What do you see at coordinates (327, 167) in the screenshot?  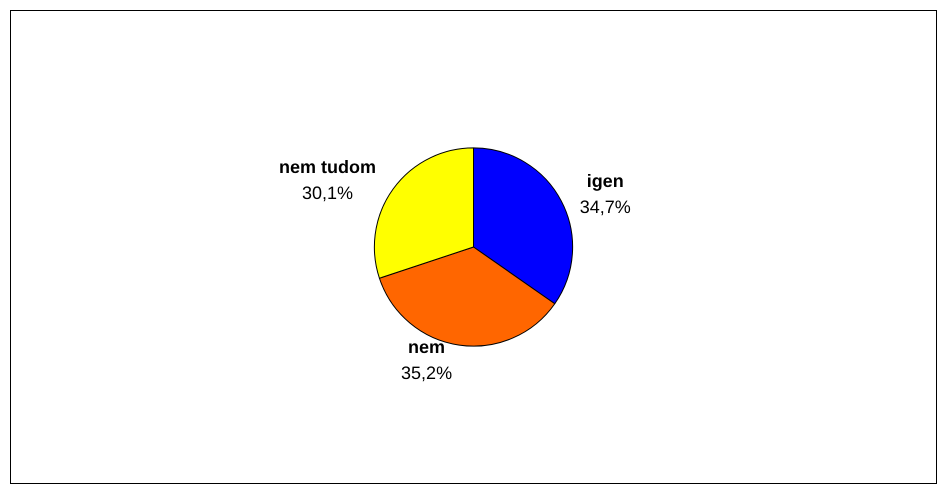 I see `slice-label: nem tudom` at bounding box center [327, 167].